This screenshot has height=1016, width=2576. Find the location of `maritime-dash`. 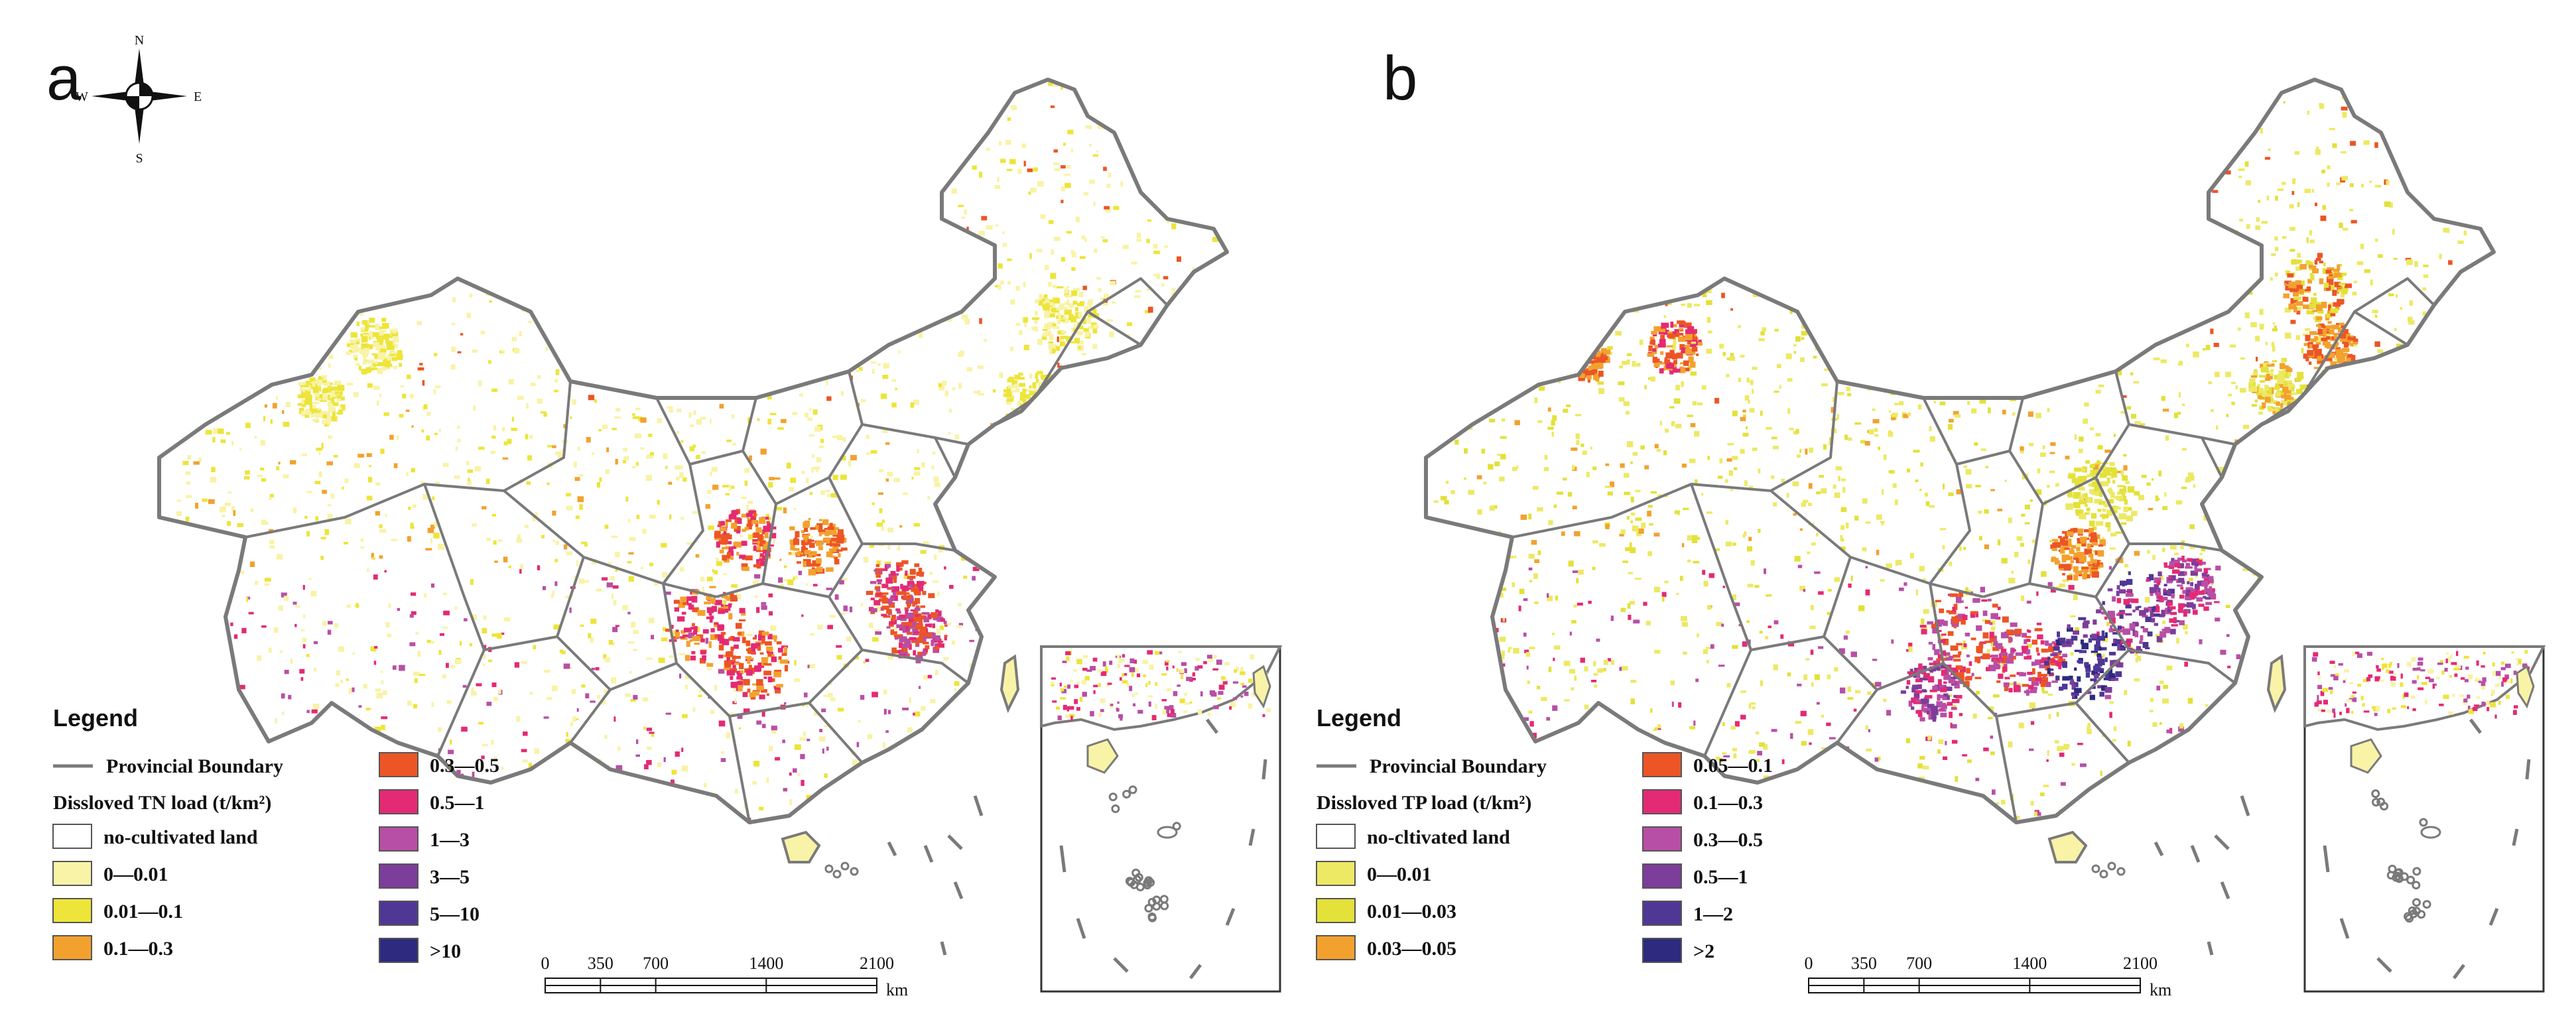

maritime-dash is located at coordinates (944, 948).